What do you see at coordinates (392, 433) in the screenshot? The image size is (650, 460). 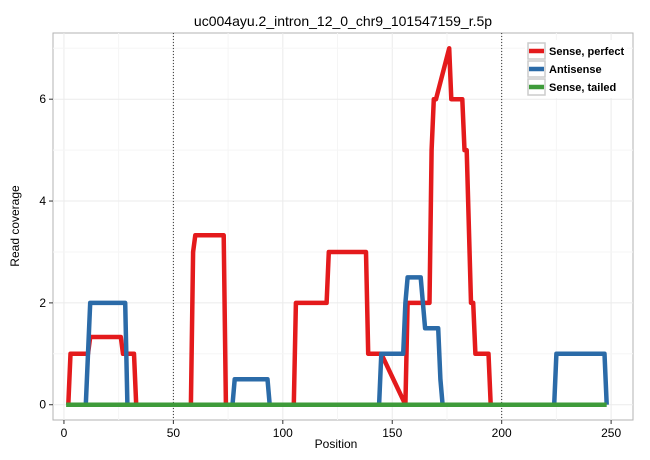 I see `x-tick-label: 150` at bounding box center [392, 433].